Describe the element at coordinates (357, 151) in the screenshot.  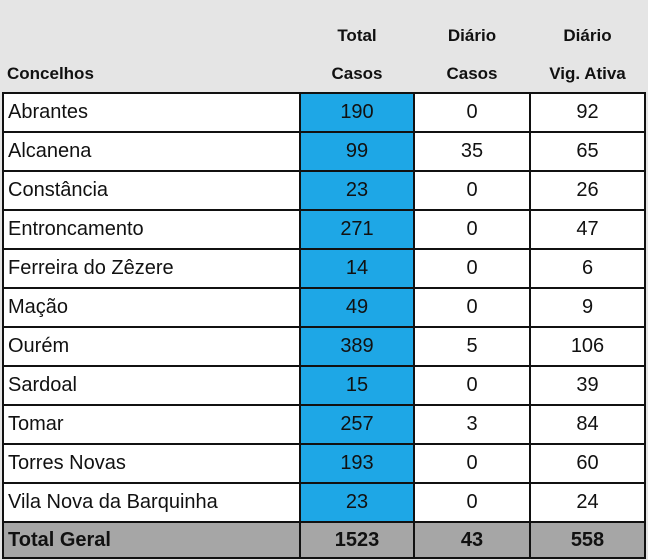
I see `total-casos-cell: 99` at that location.